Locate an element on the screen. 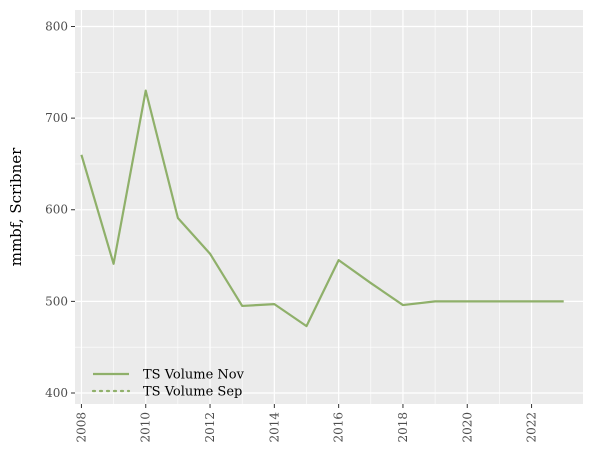 This screenshot has height=463, width=589. x-tick-label: 2014 is located at coordinates (274, 427).